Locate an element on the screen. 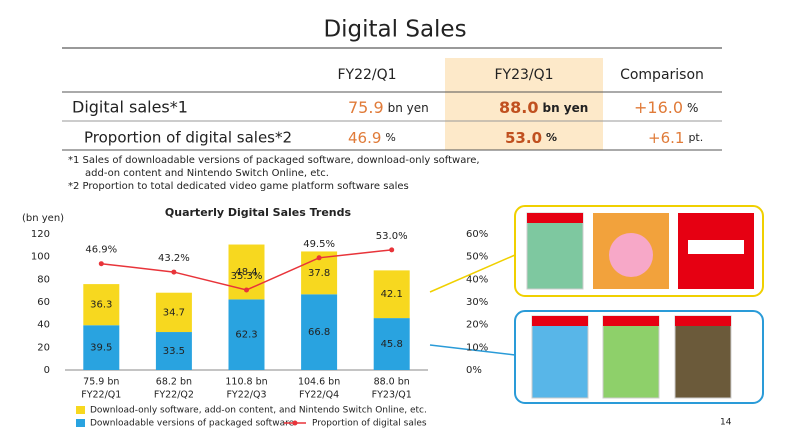  y-tick-label: 40 is located at coordinates (43, 325).